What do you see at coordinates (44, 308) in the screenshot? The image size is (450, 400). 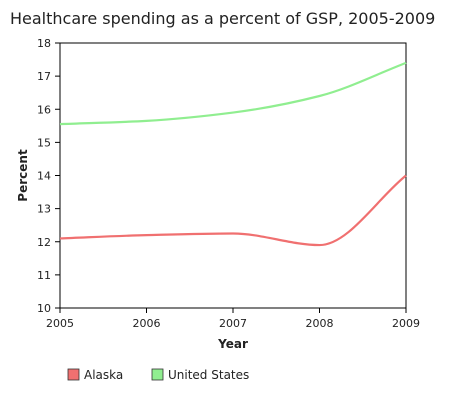 I see `y-tick-label: 10` at bounding box center [44, 308].